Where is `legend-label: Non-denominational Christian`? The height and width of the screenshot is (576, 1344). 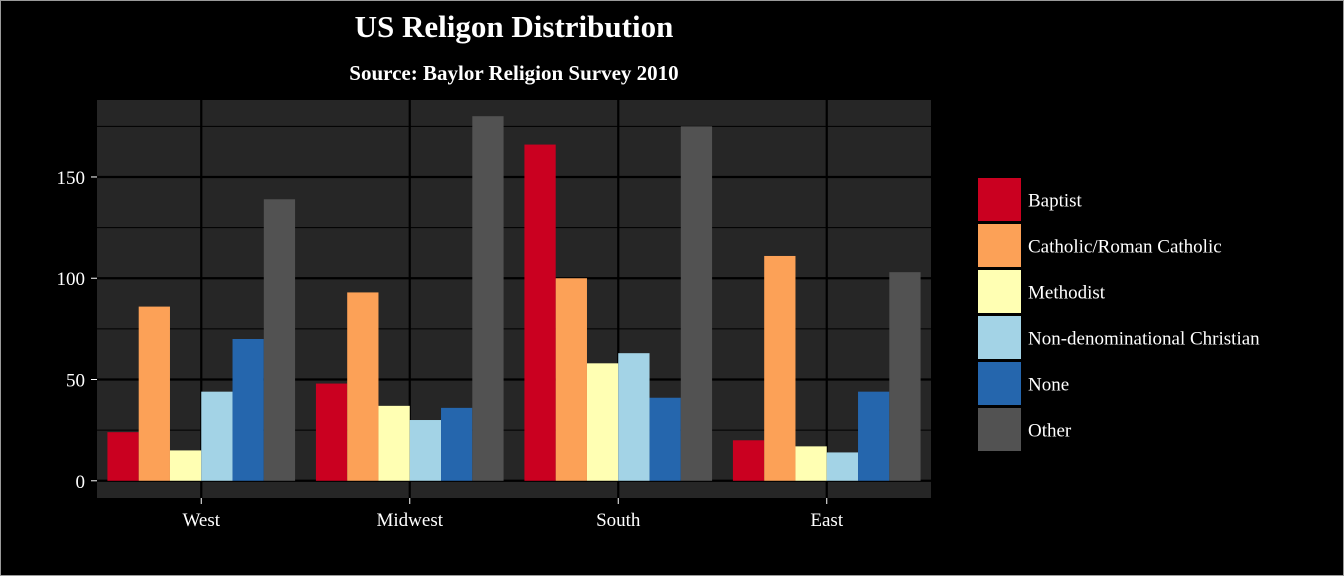
legend-label: Non-denominational Christian is located at coordinates (1144, 339).